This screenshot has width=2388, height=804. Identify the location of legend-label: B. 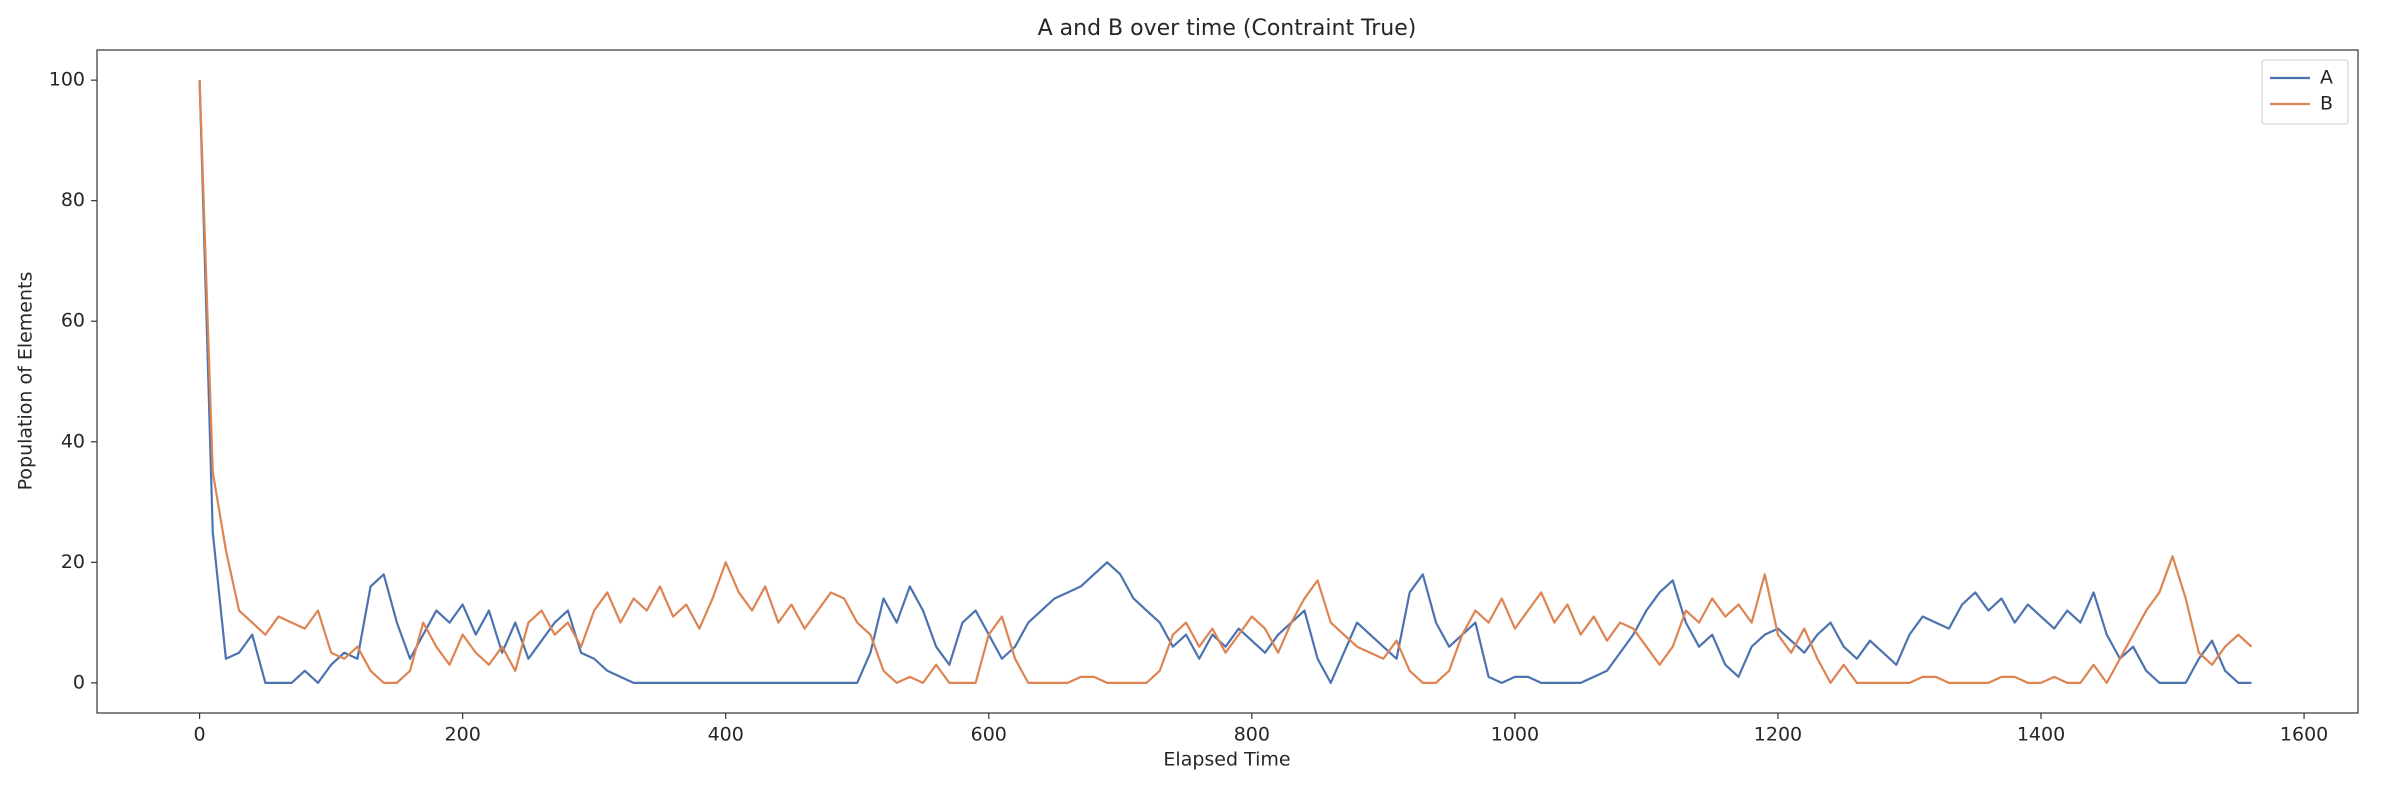
(2326, 104).